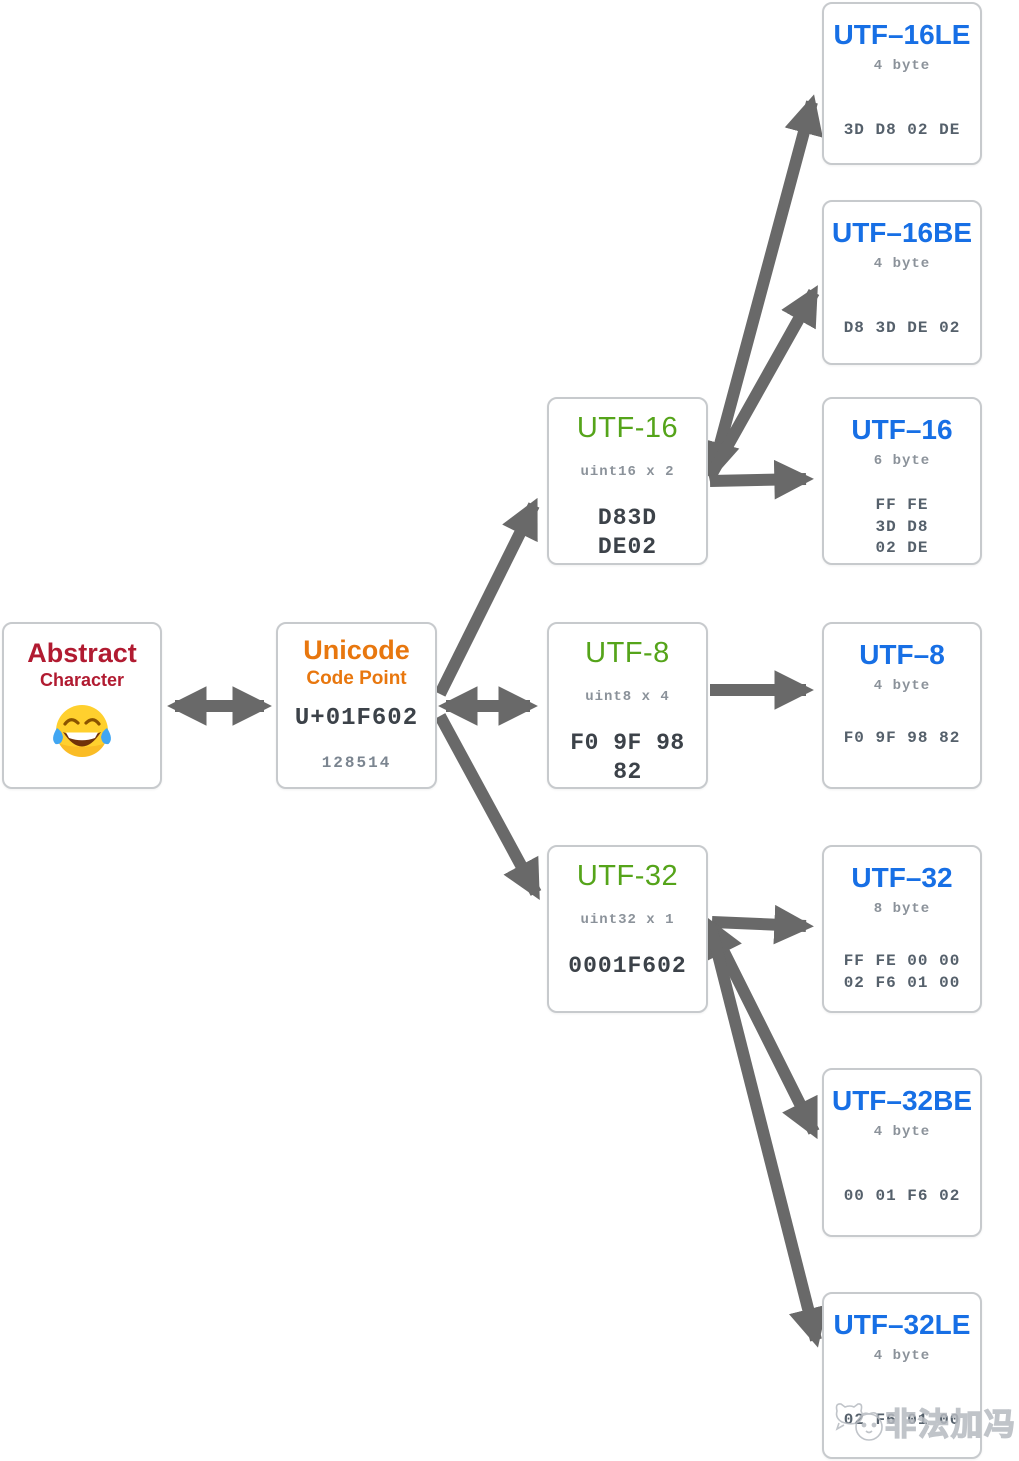 The width and height of the screenshot is (1019, 1461). Describe the element at coordinates (902, 705) in the screenshot. I see `node-utf8-scheme: UTF–8 4 byte F0 9F 98 82` at that location.